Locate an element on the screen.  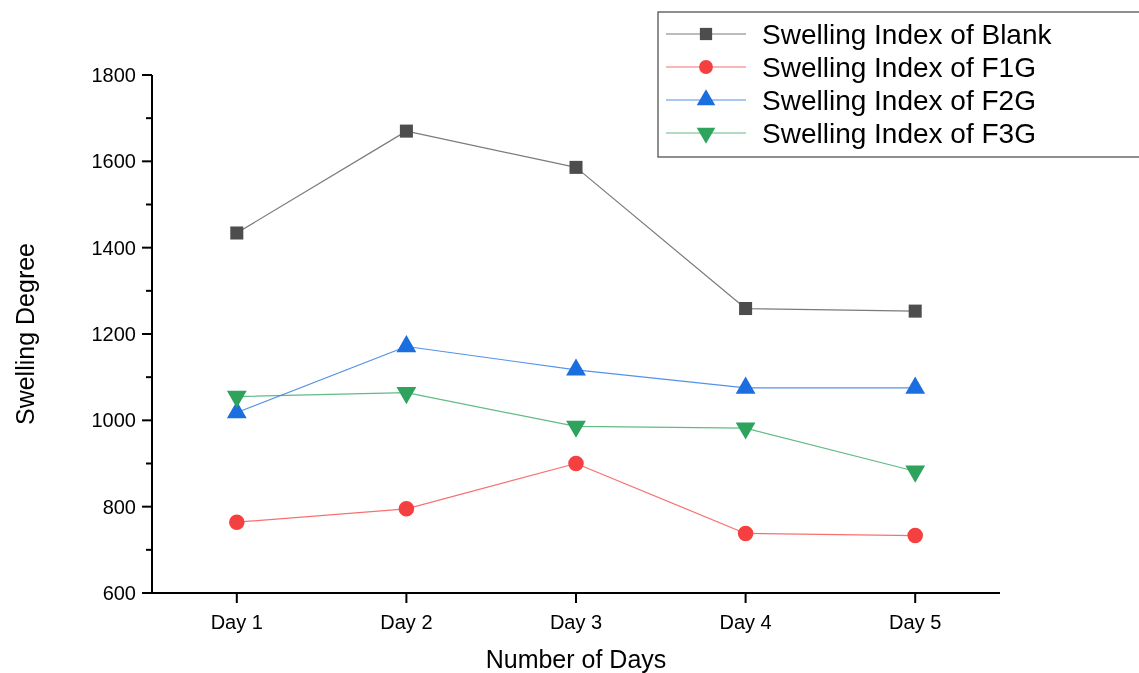
x-tick-label: Day 2 is located at coordinates (406, 622).